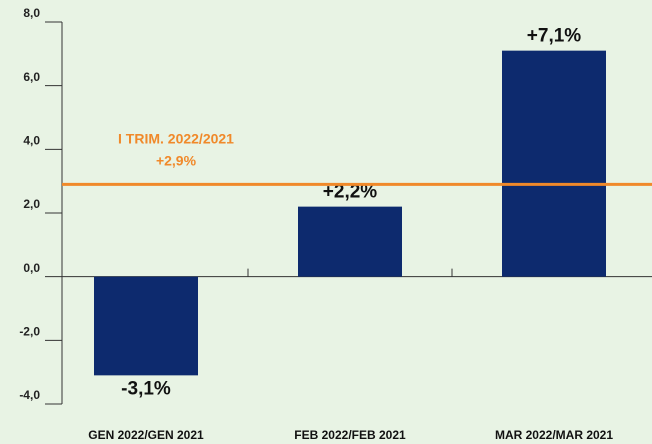  Describe the element at coordinates (554, 36) in the screenshot. I see `value-label: +7,1%` at that location.